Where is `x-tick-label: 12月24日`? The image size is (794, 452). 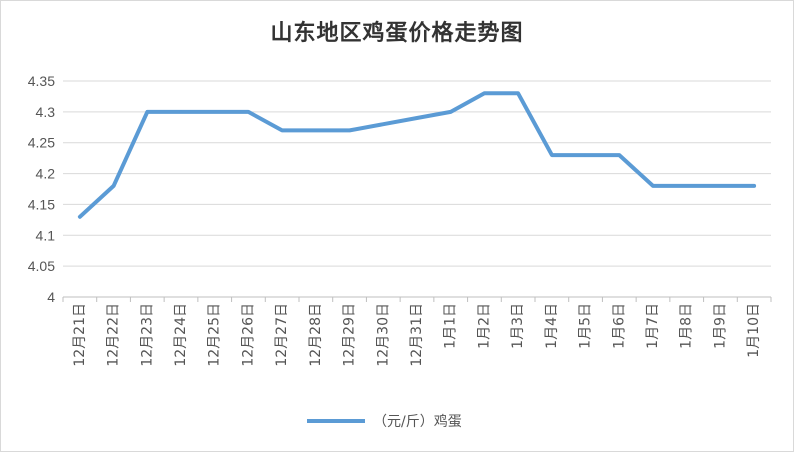
x-tick-label: 12月24日 is located at coordinates (181, 335).